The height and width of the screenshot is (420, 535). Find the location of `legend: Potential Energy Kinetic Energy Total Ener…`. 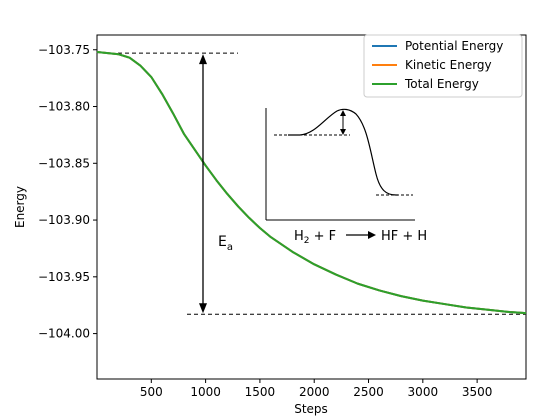

legend: Potential Energy Kinetic Energy Total Ener… is located at coordinates (443, 66).